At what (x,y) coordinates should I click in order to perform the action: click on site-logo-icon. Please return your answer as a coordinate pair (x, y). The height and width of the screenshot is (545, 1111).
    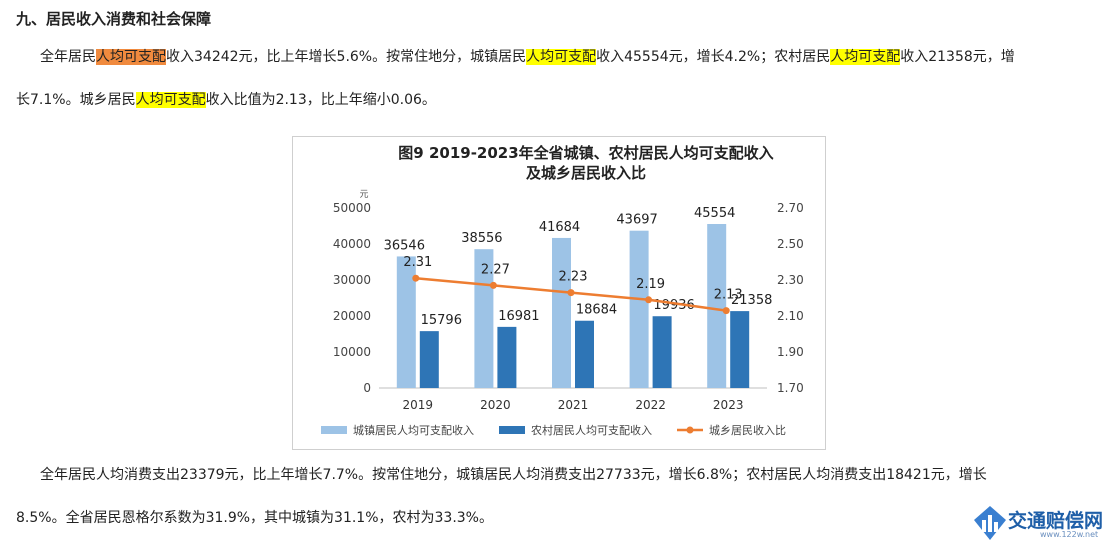
    Looking at the image, I should click on (990, 523).